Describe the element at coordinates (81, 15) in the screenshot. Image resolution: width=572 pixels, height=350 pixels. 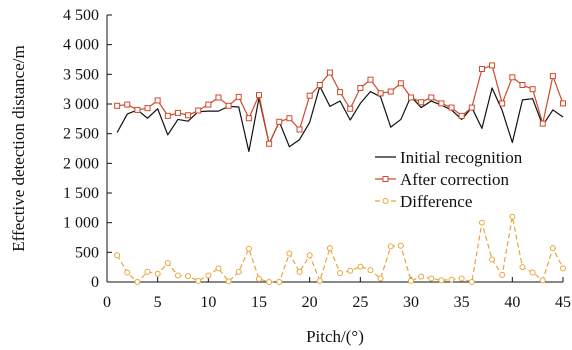
I see `y-tick-label: 4 500` at that location.